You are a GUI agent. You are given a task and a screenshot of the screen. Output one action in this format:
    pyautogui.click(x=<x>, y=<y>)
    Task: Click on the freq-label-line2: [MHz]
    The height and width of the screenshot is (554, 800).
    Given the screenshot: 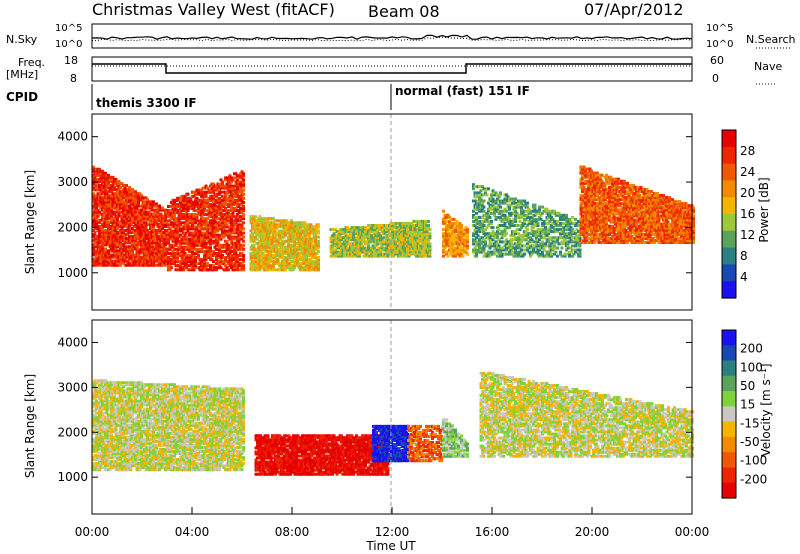 What is the action you would take?
    pyautogui.click(x=22, y=74)
    